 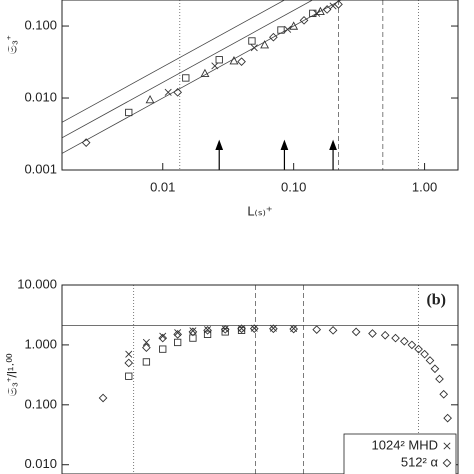 I want to click on legend-label: 512² α, so click(x=420, y=461).